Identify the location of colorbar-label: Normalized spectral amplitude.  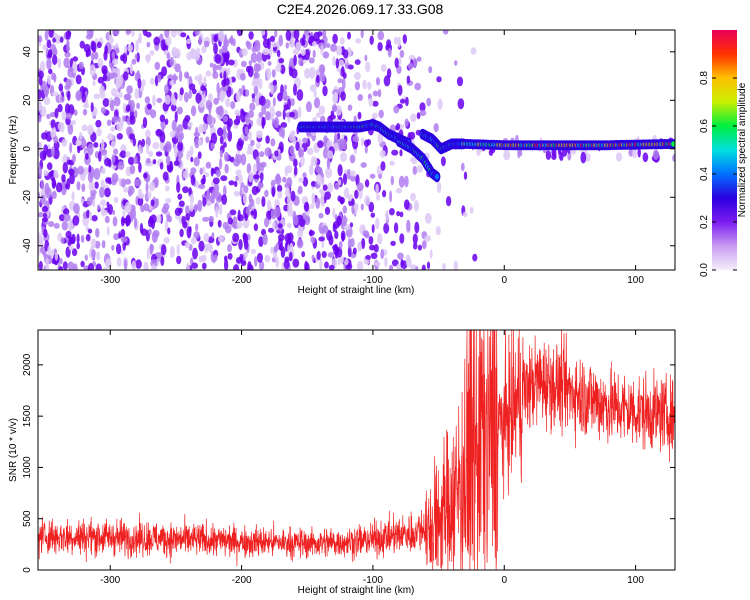
(742, 149).